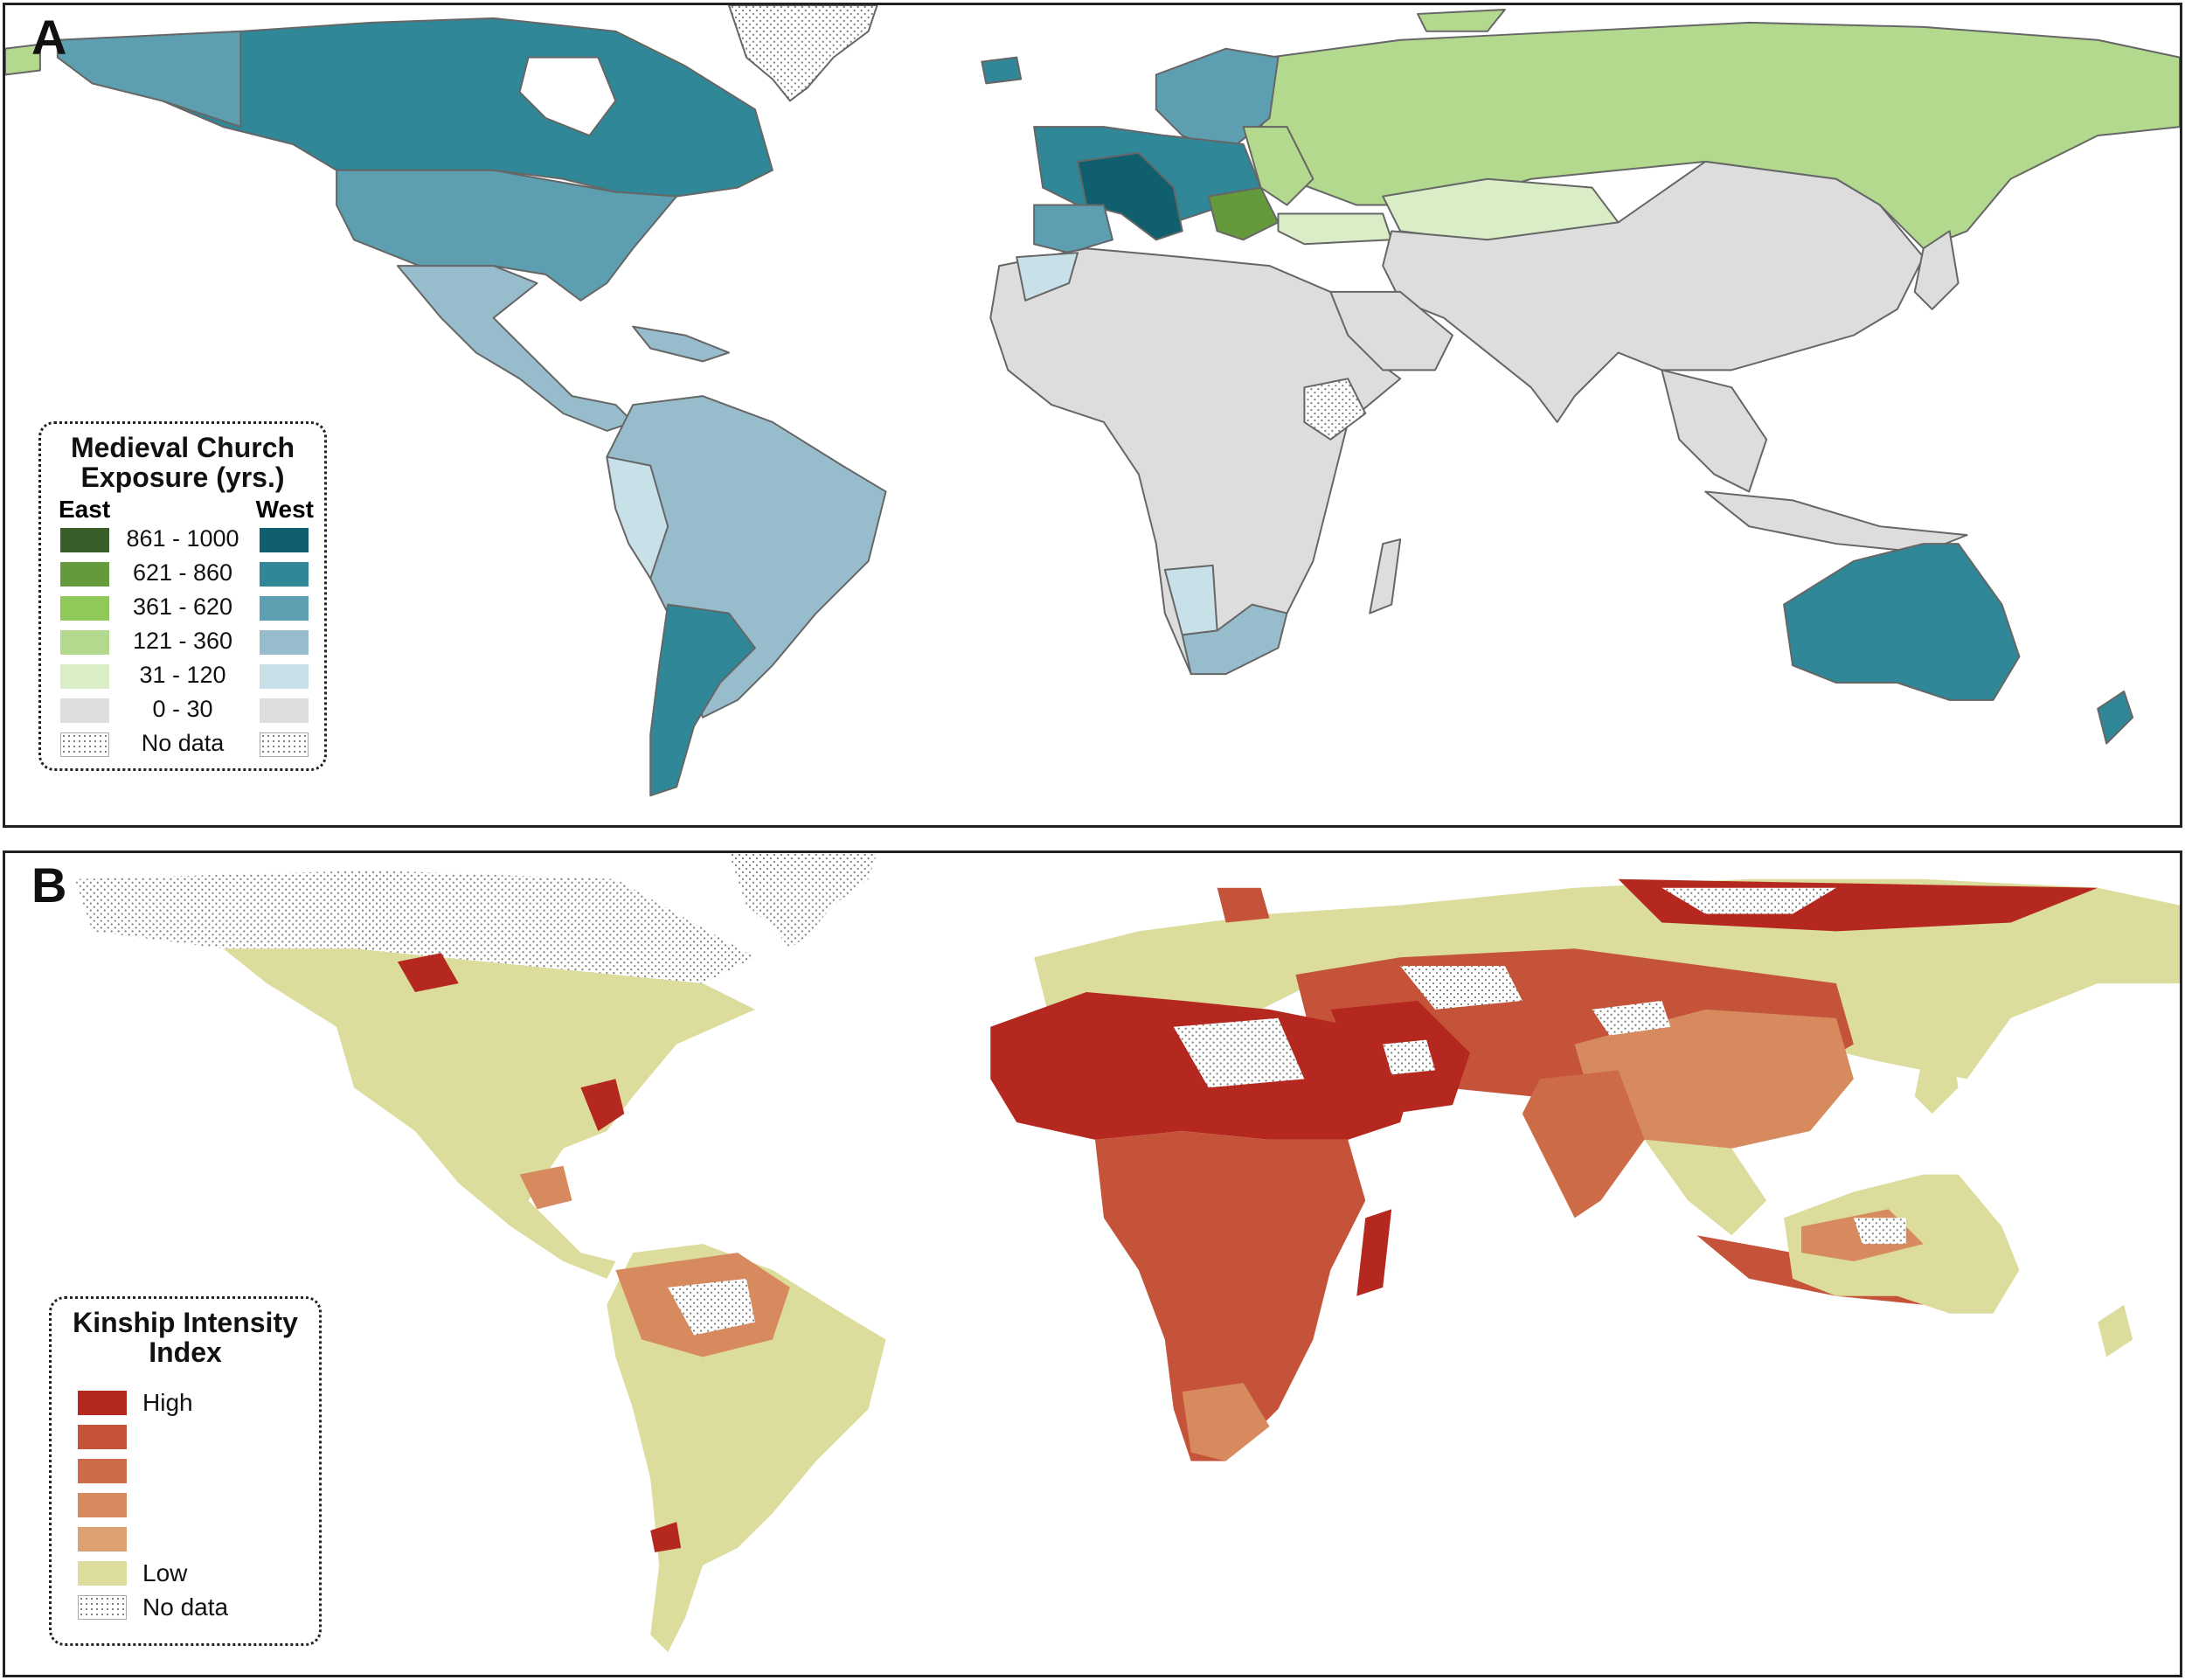 Image resolution: width=2185 pixels, height=1680 pixels. What do you see at coordinates (1335, 229) in the screenshot?
I see `turkey-region` at bounding box center [1335, 229].